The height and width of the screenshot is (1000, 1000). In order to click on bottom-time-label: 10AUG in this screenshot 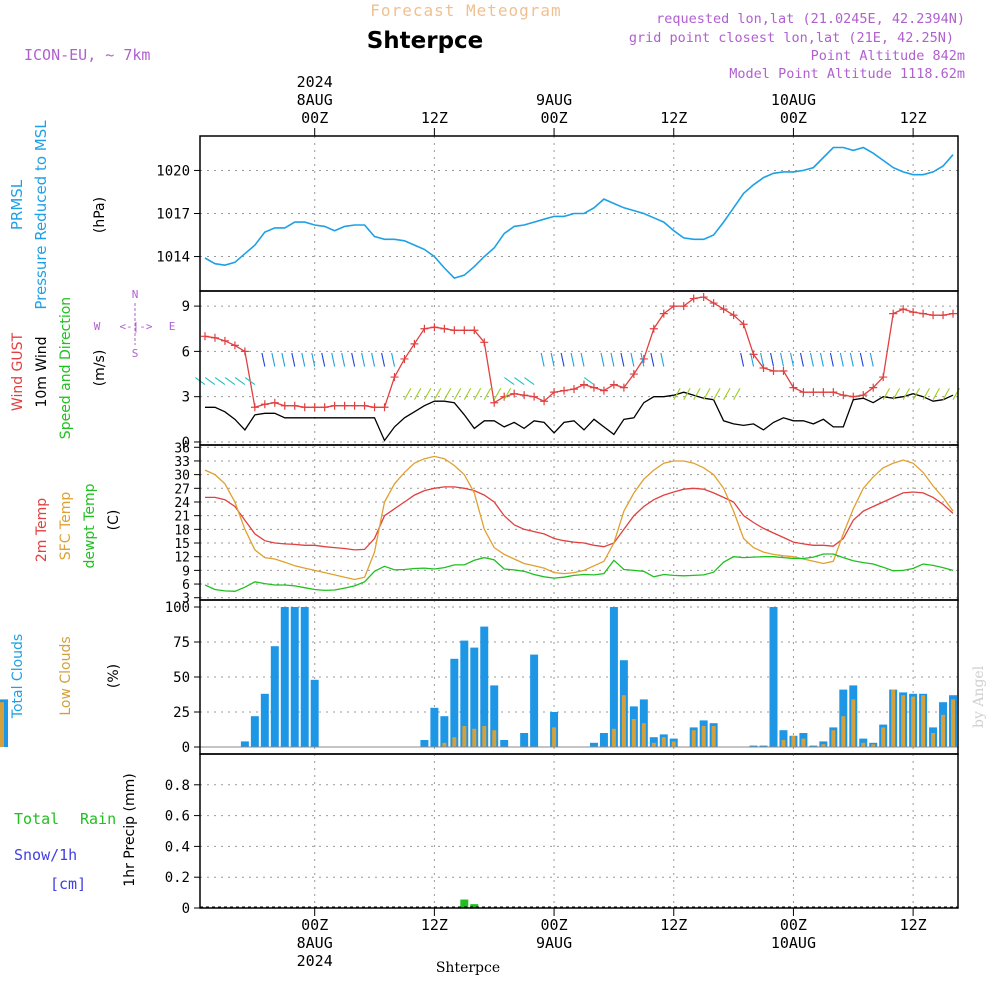, I will do `click(793, 943)`.